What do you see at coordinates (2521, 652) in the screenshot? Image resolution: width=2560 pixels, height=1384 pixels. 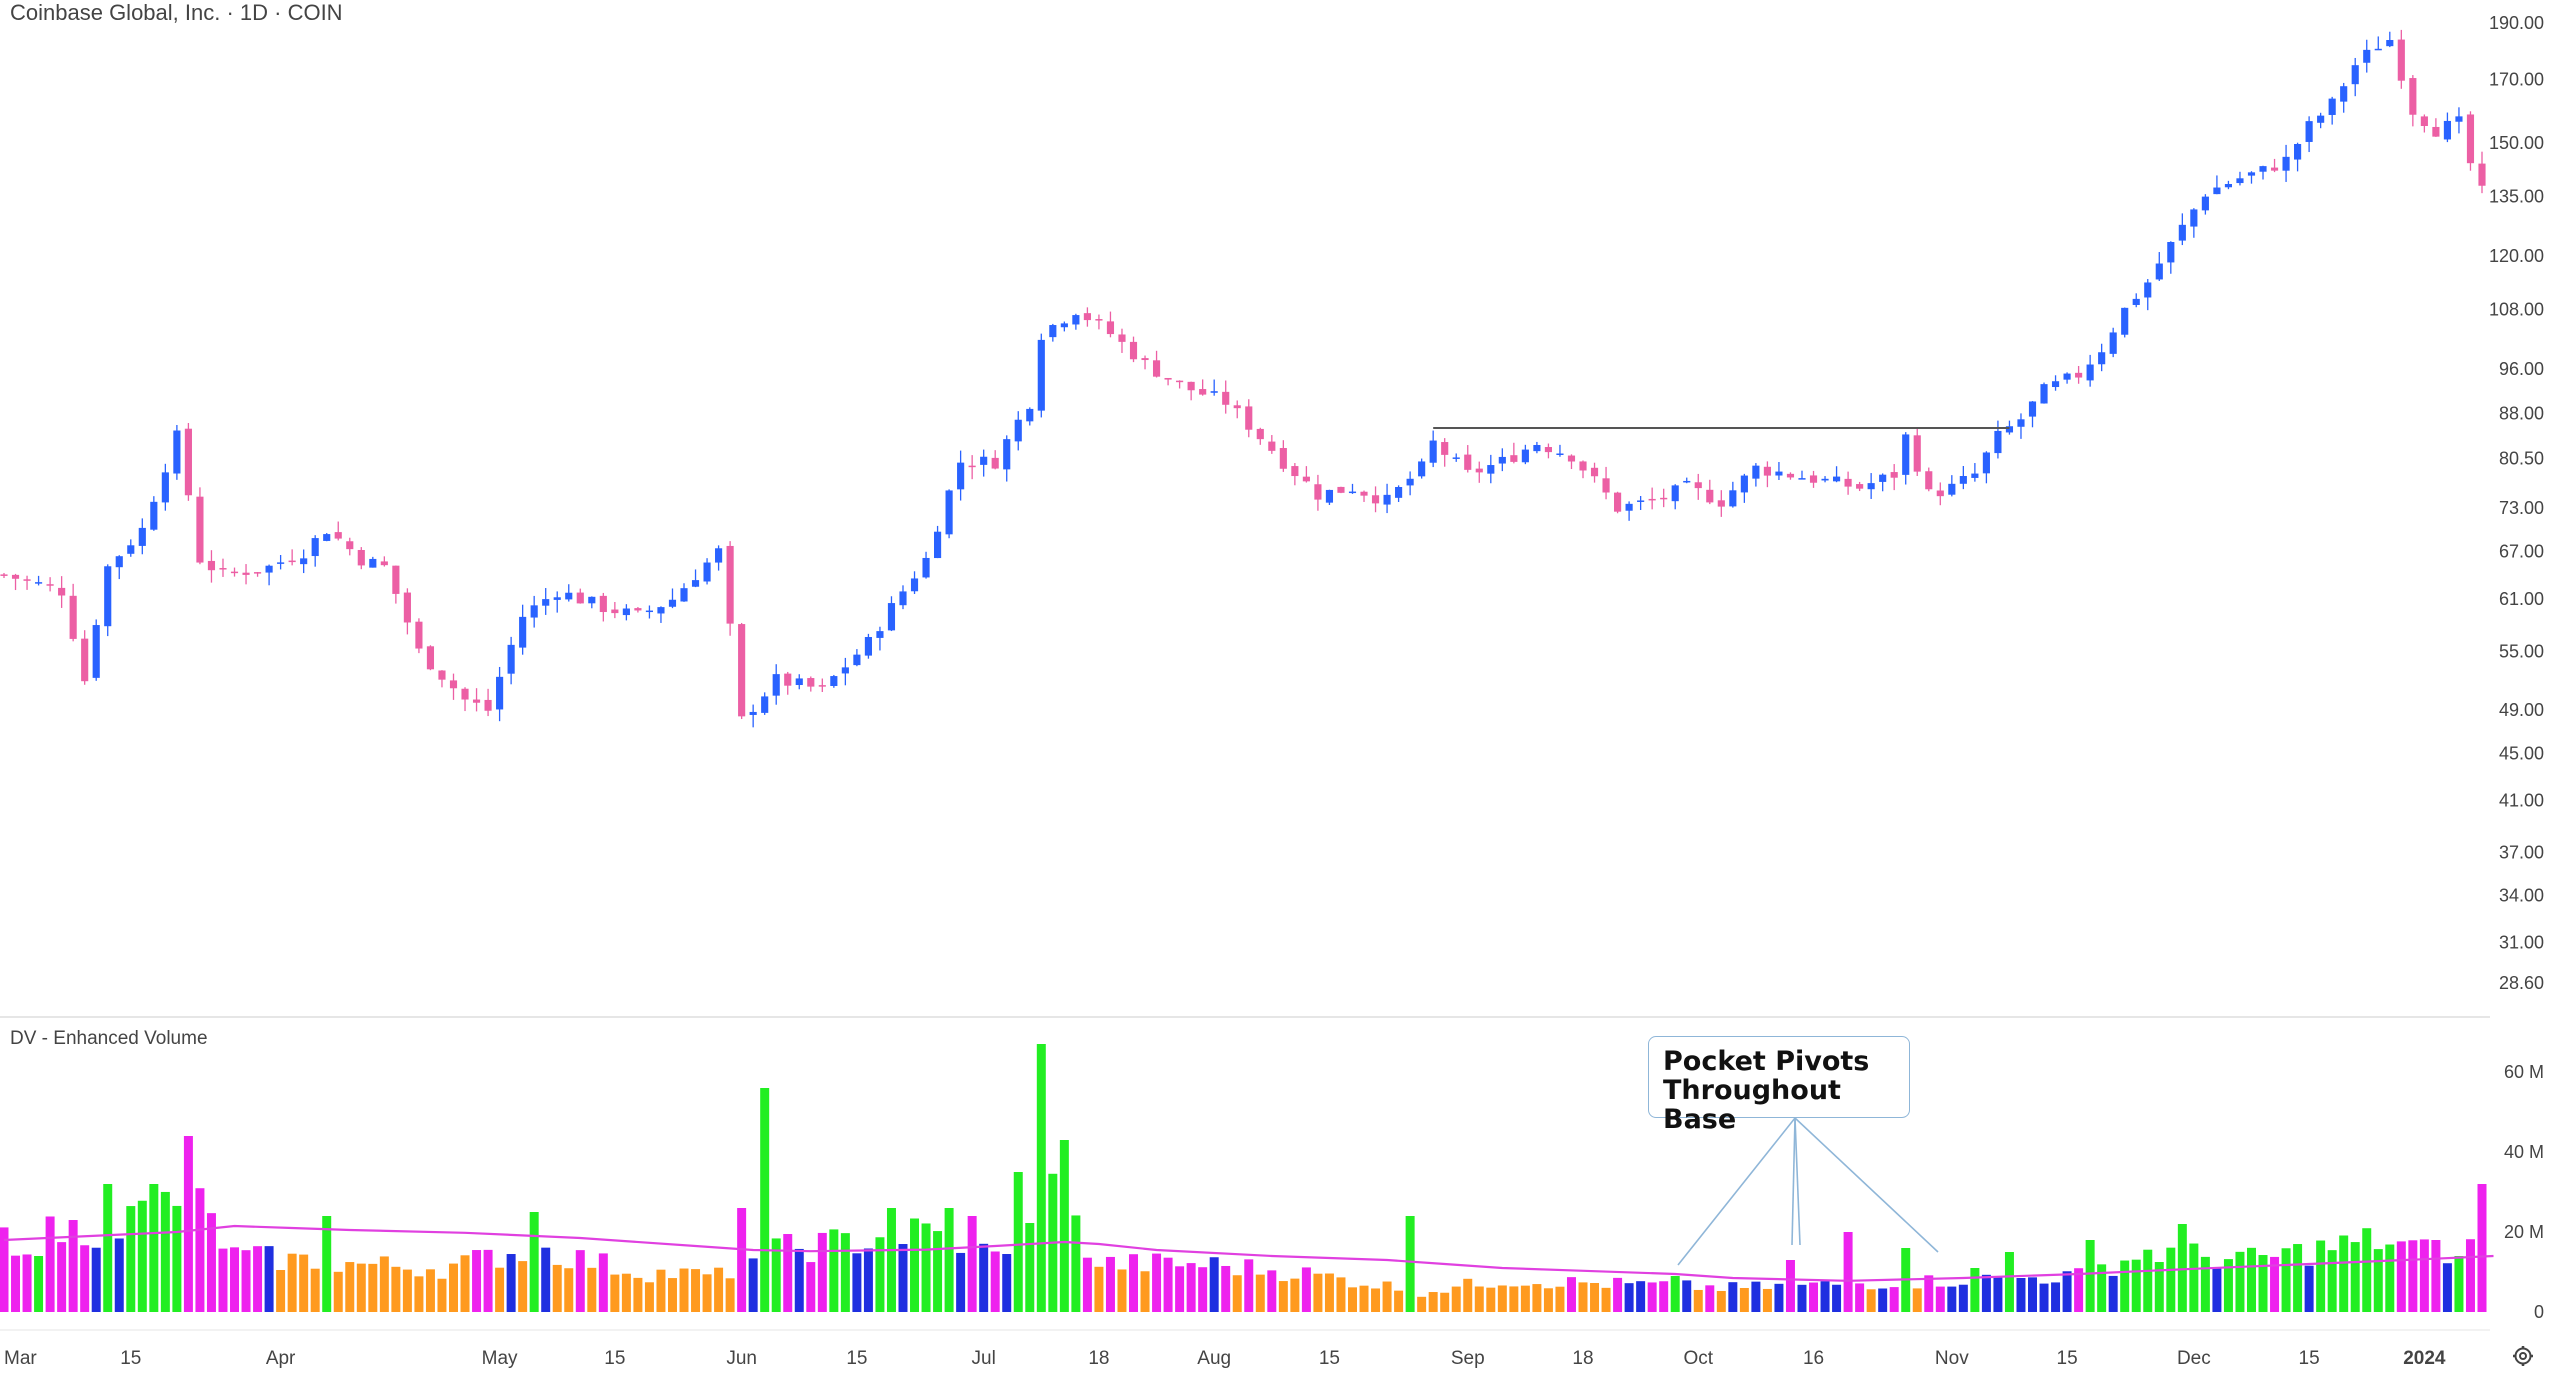 I see `price-tick-label: 55.00` at bounding box center [2521, 652].